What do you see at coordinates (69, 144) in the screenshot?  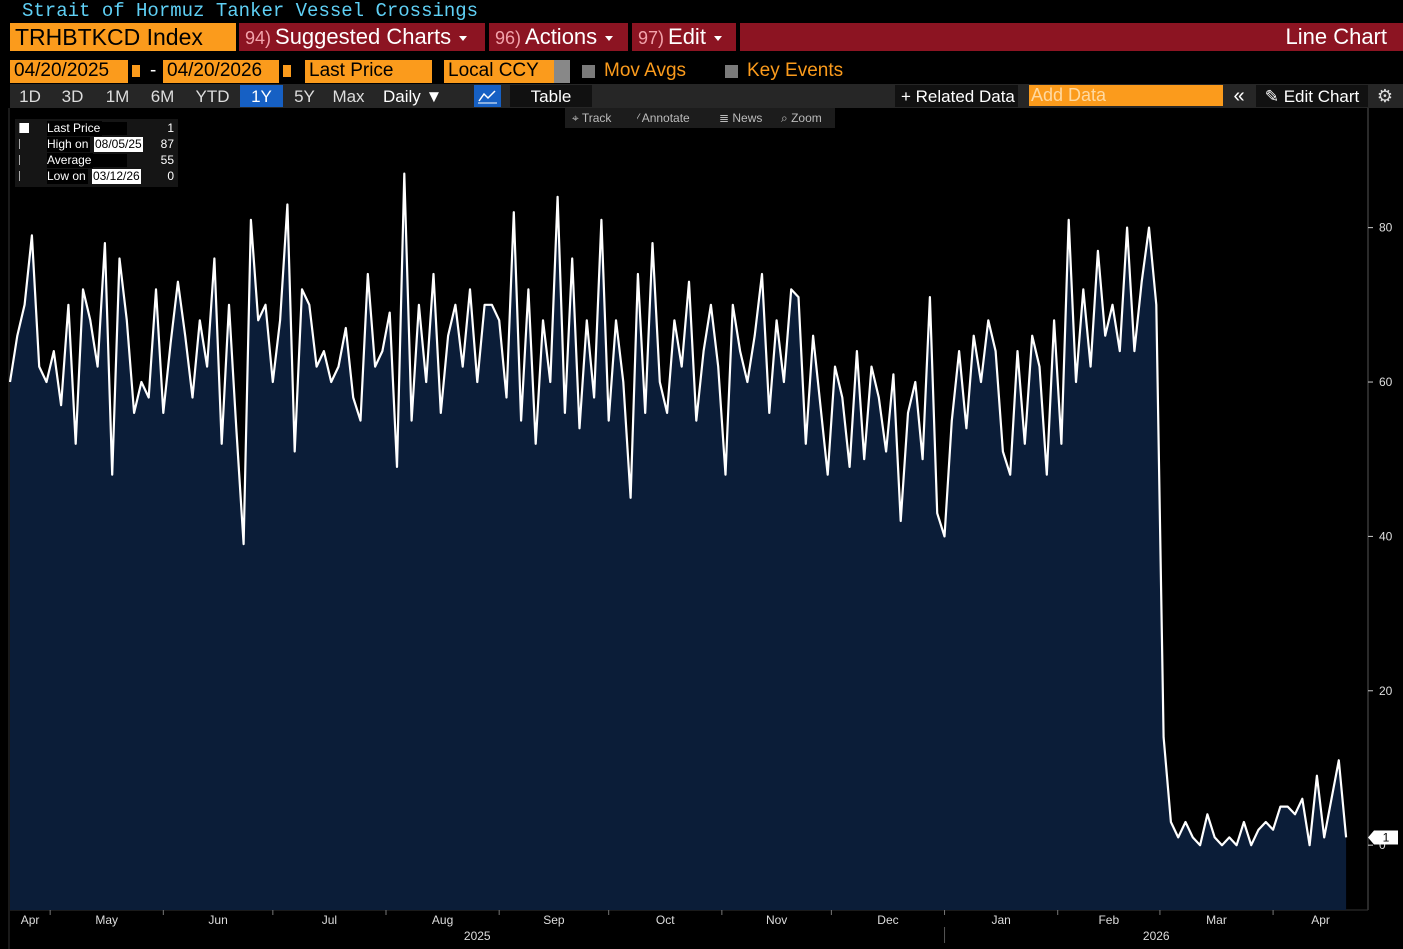 I see `legend-label: High on` at bounding box center [69, 144].